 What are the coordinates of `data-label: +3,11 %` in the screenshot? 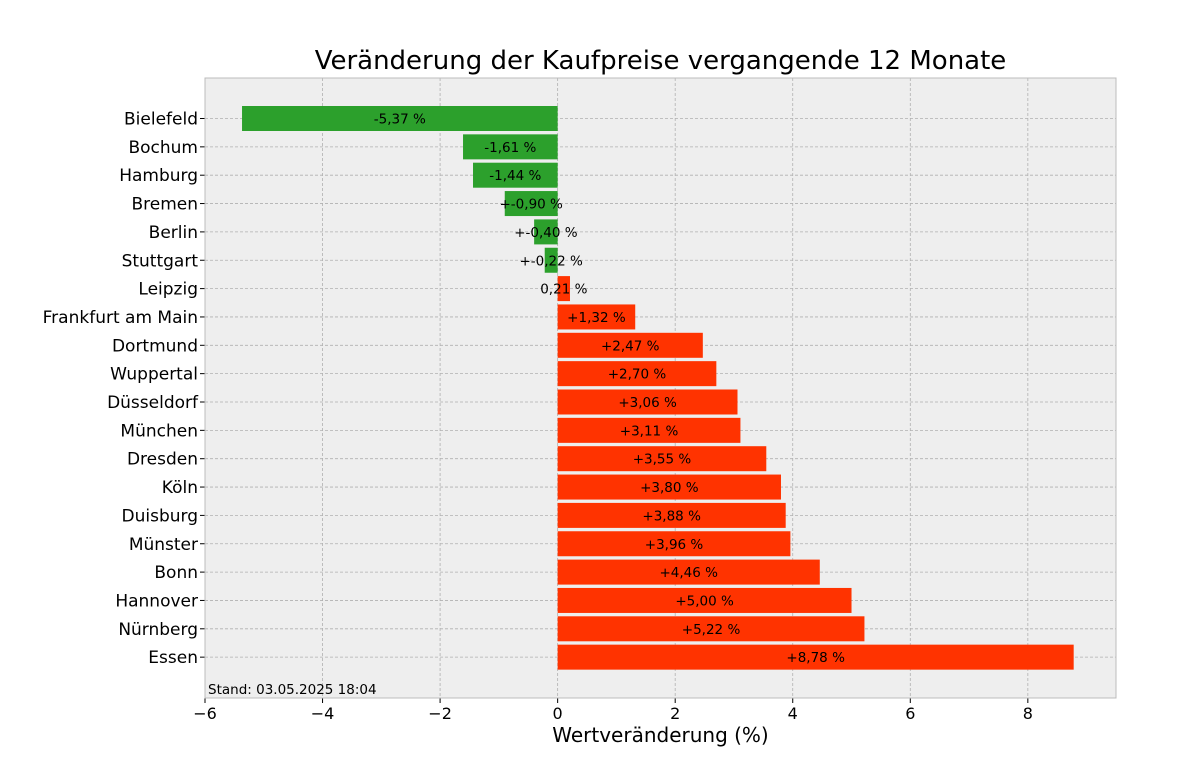 It's located at (649, 431).